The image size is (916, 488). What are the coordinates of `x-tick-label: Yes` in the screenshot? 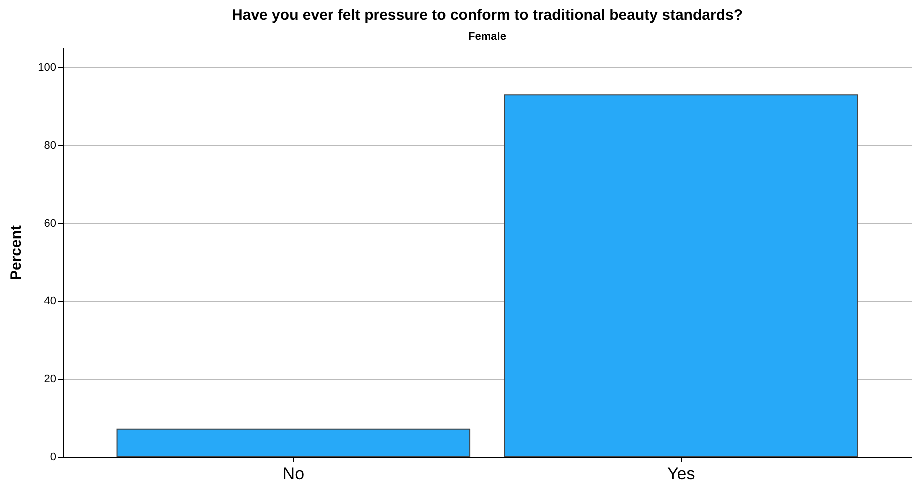 It's located at (681, 474).